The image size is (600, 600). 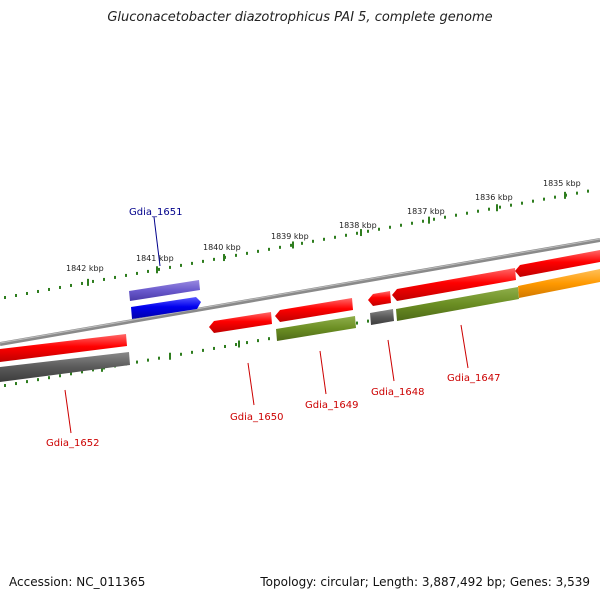 I want to click on accession-label: Accession: NC_011365, so click(x=77, y=582).